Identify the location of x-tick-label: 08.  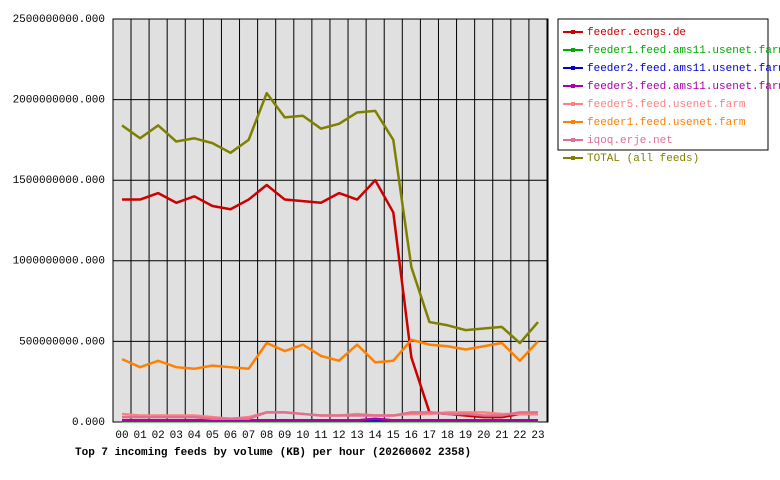
(266, 436).